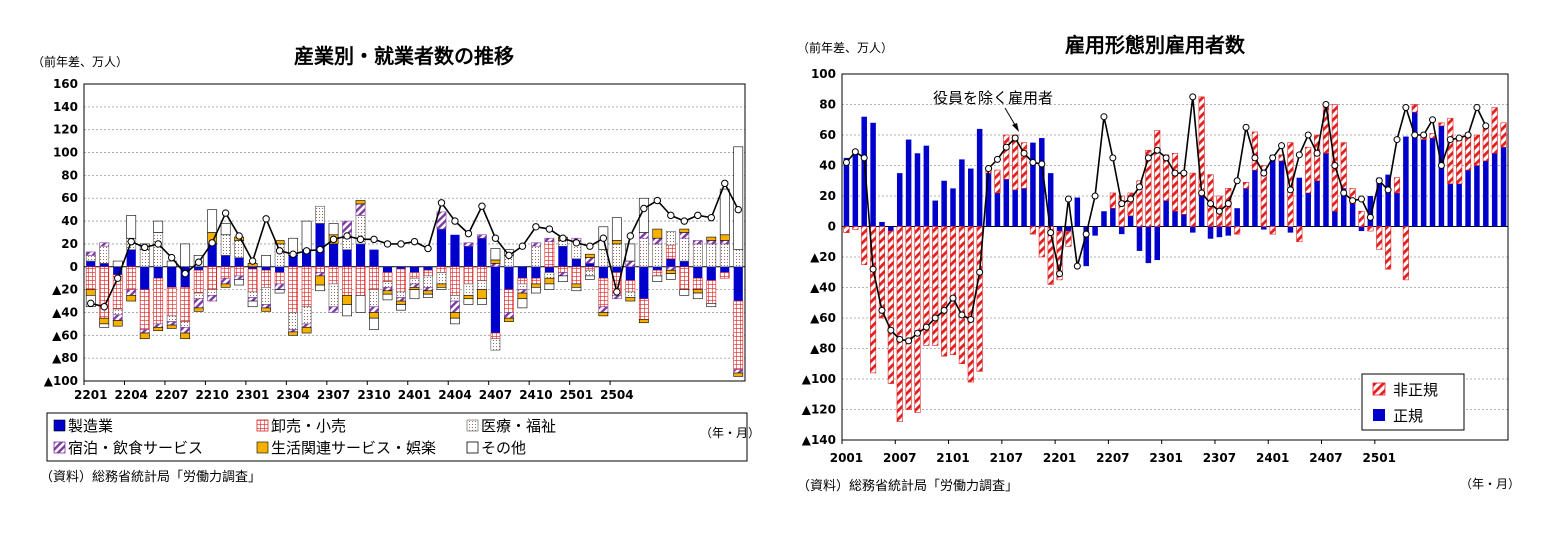 The width and height of the screenshot is (1542, 542). What do you see at coordinates (1379, 458) in the screenshot?
I see `x-tick-label: 2501` at bounding box center [1379, 458].